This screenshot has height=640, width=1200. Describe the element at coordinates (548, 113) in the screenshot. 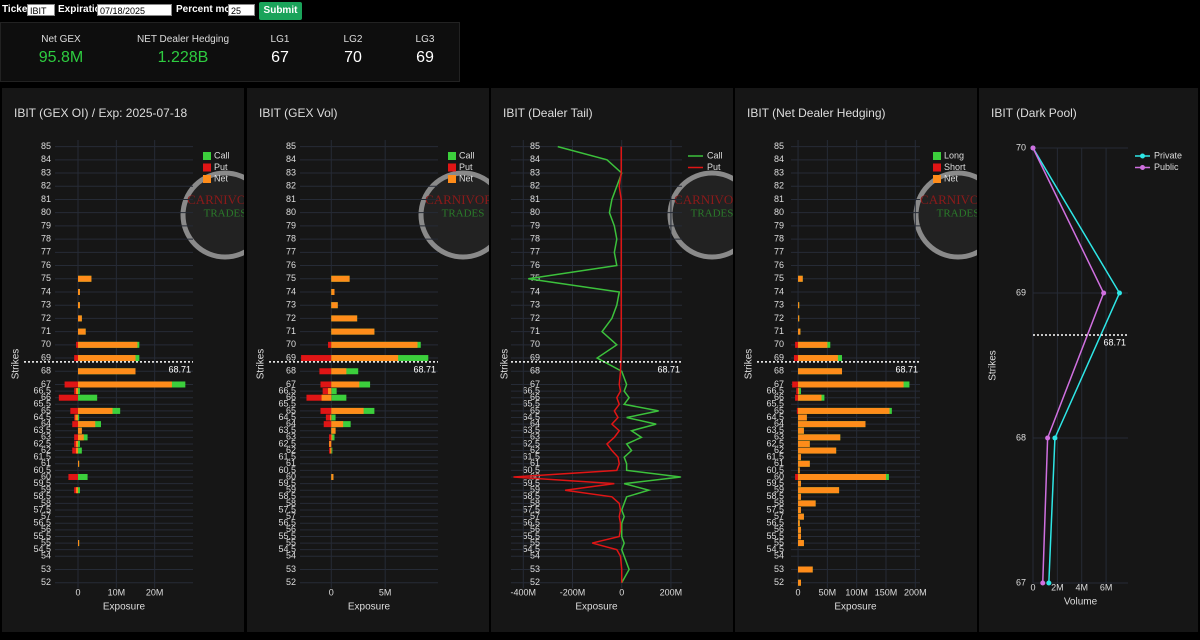

I see `chart-title: IBIT (Dealer Tail)` at that location.